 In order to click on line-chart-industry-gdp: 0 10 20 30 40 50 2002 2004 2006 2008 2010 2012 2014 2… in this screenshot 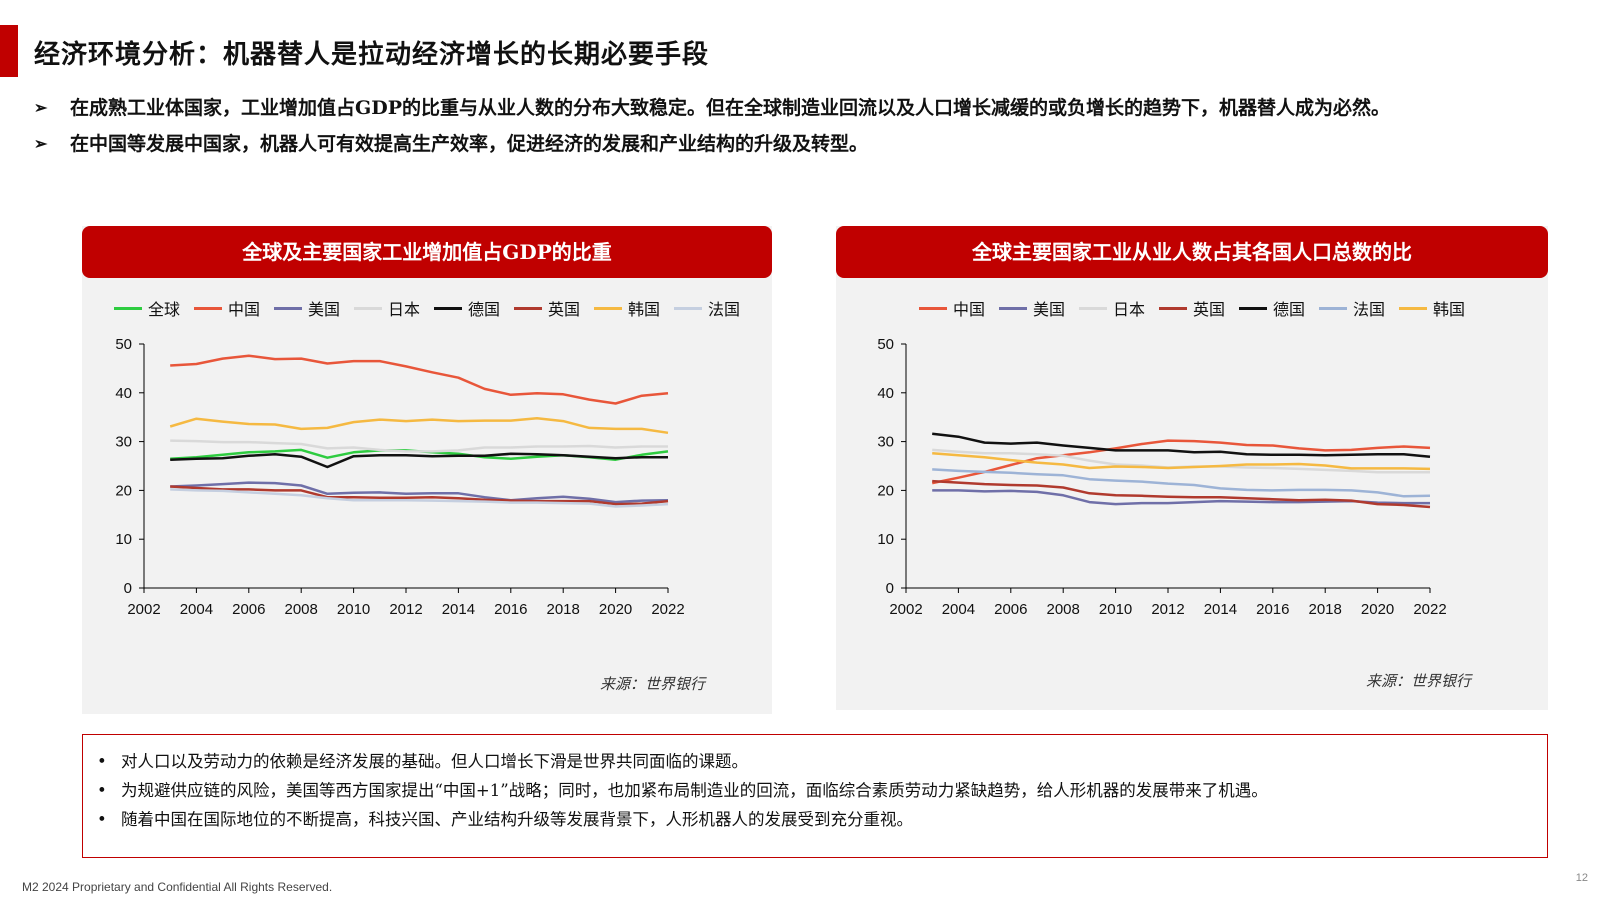, I will do `click(399, 477)`.